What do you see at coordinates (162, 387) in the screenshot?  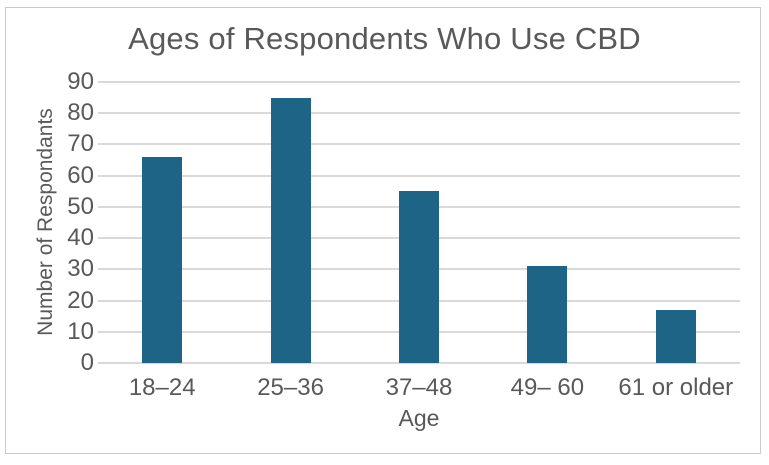 I see `x-tick-label-18–24: 18–24` at bounding box center [162, 387].